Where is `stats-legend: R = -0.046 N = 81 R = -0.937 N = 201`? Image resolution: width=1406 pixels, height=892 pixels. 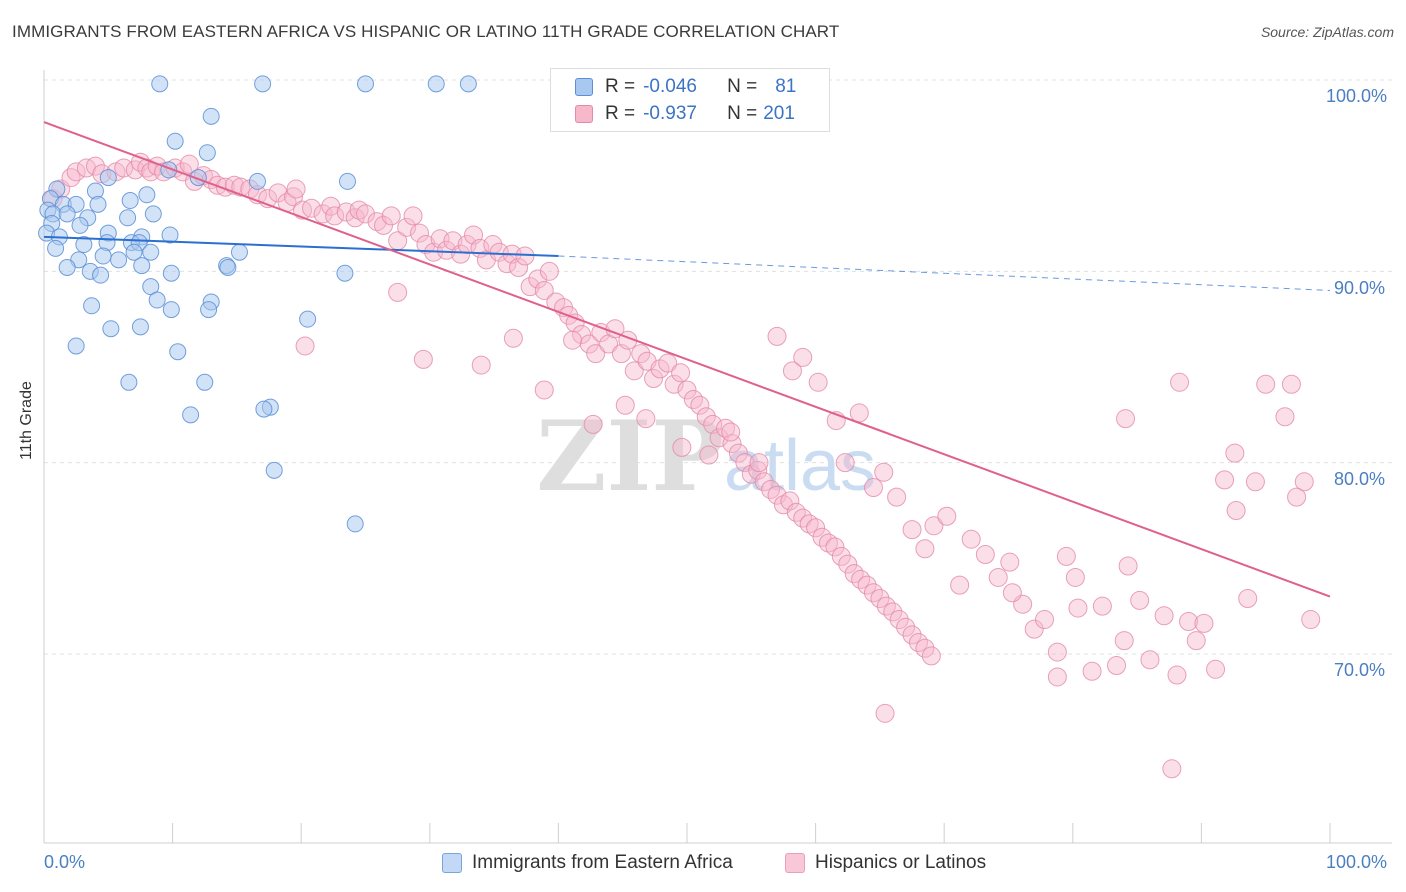 stats-legend: R = -0.046 N = 81 R = -0.937 N = 201 is located at coordinates (690, 100).